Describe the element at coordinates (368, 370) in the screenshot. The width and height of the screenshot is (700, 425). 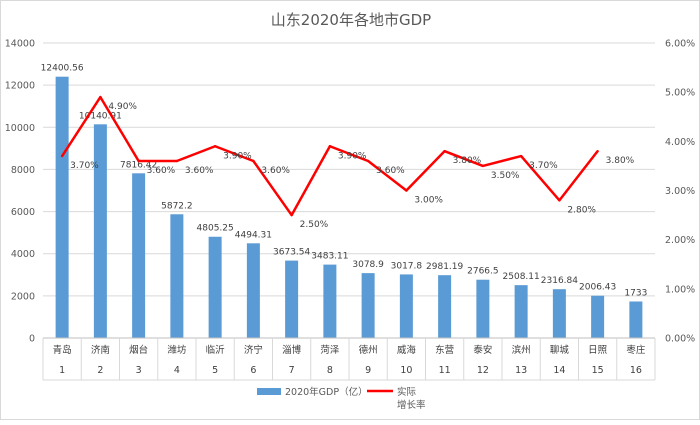
I see `category-number-label: 9` at that location.